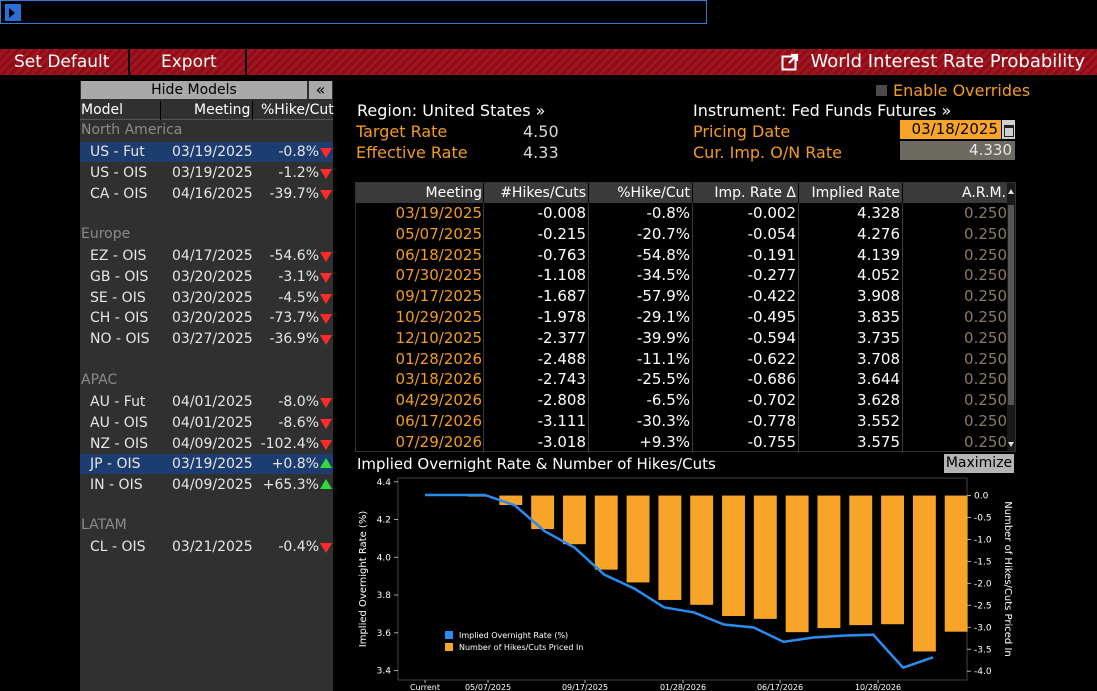  What do you see at coordinates (1011, 305) in the screenshot?
I see `scroll-thumb` at bounding box center [1011, 305].